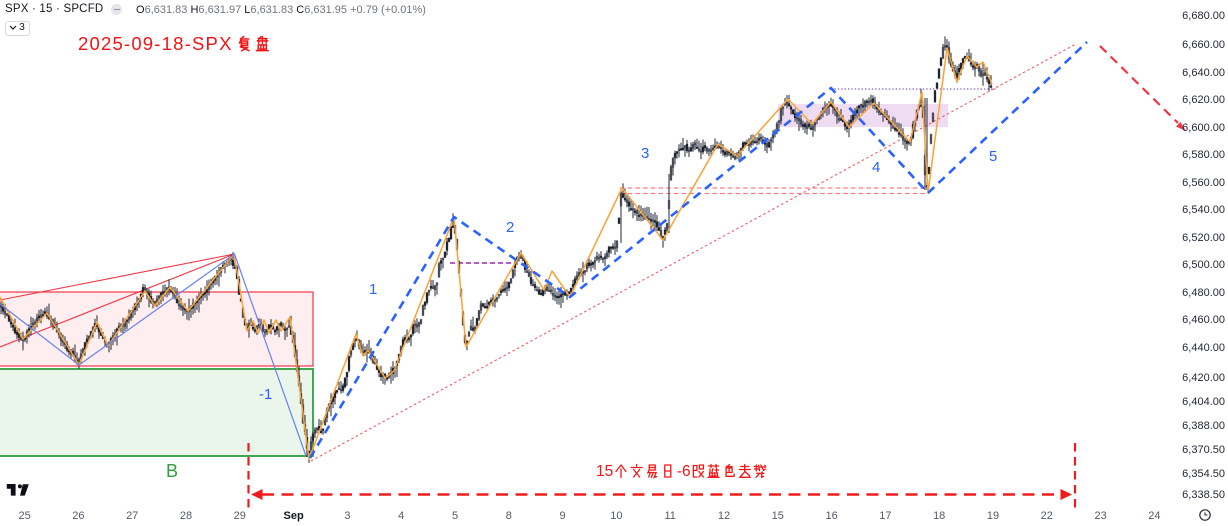  Describe the element at coordinates (1154, 516) in the screenshot. I see `svg-text: 24` at that location.